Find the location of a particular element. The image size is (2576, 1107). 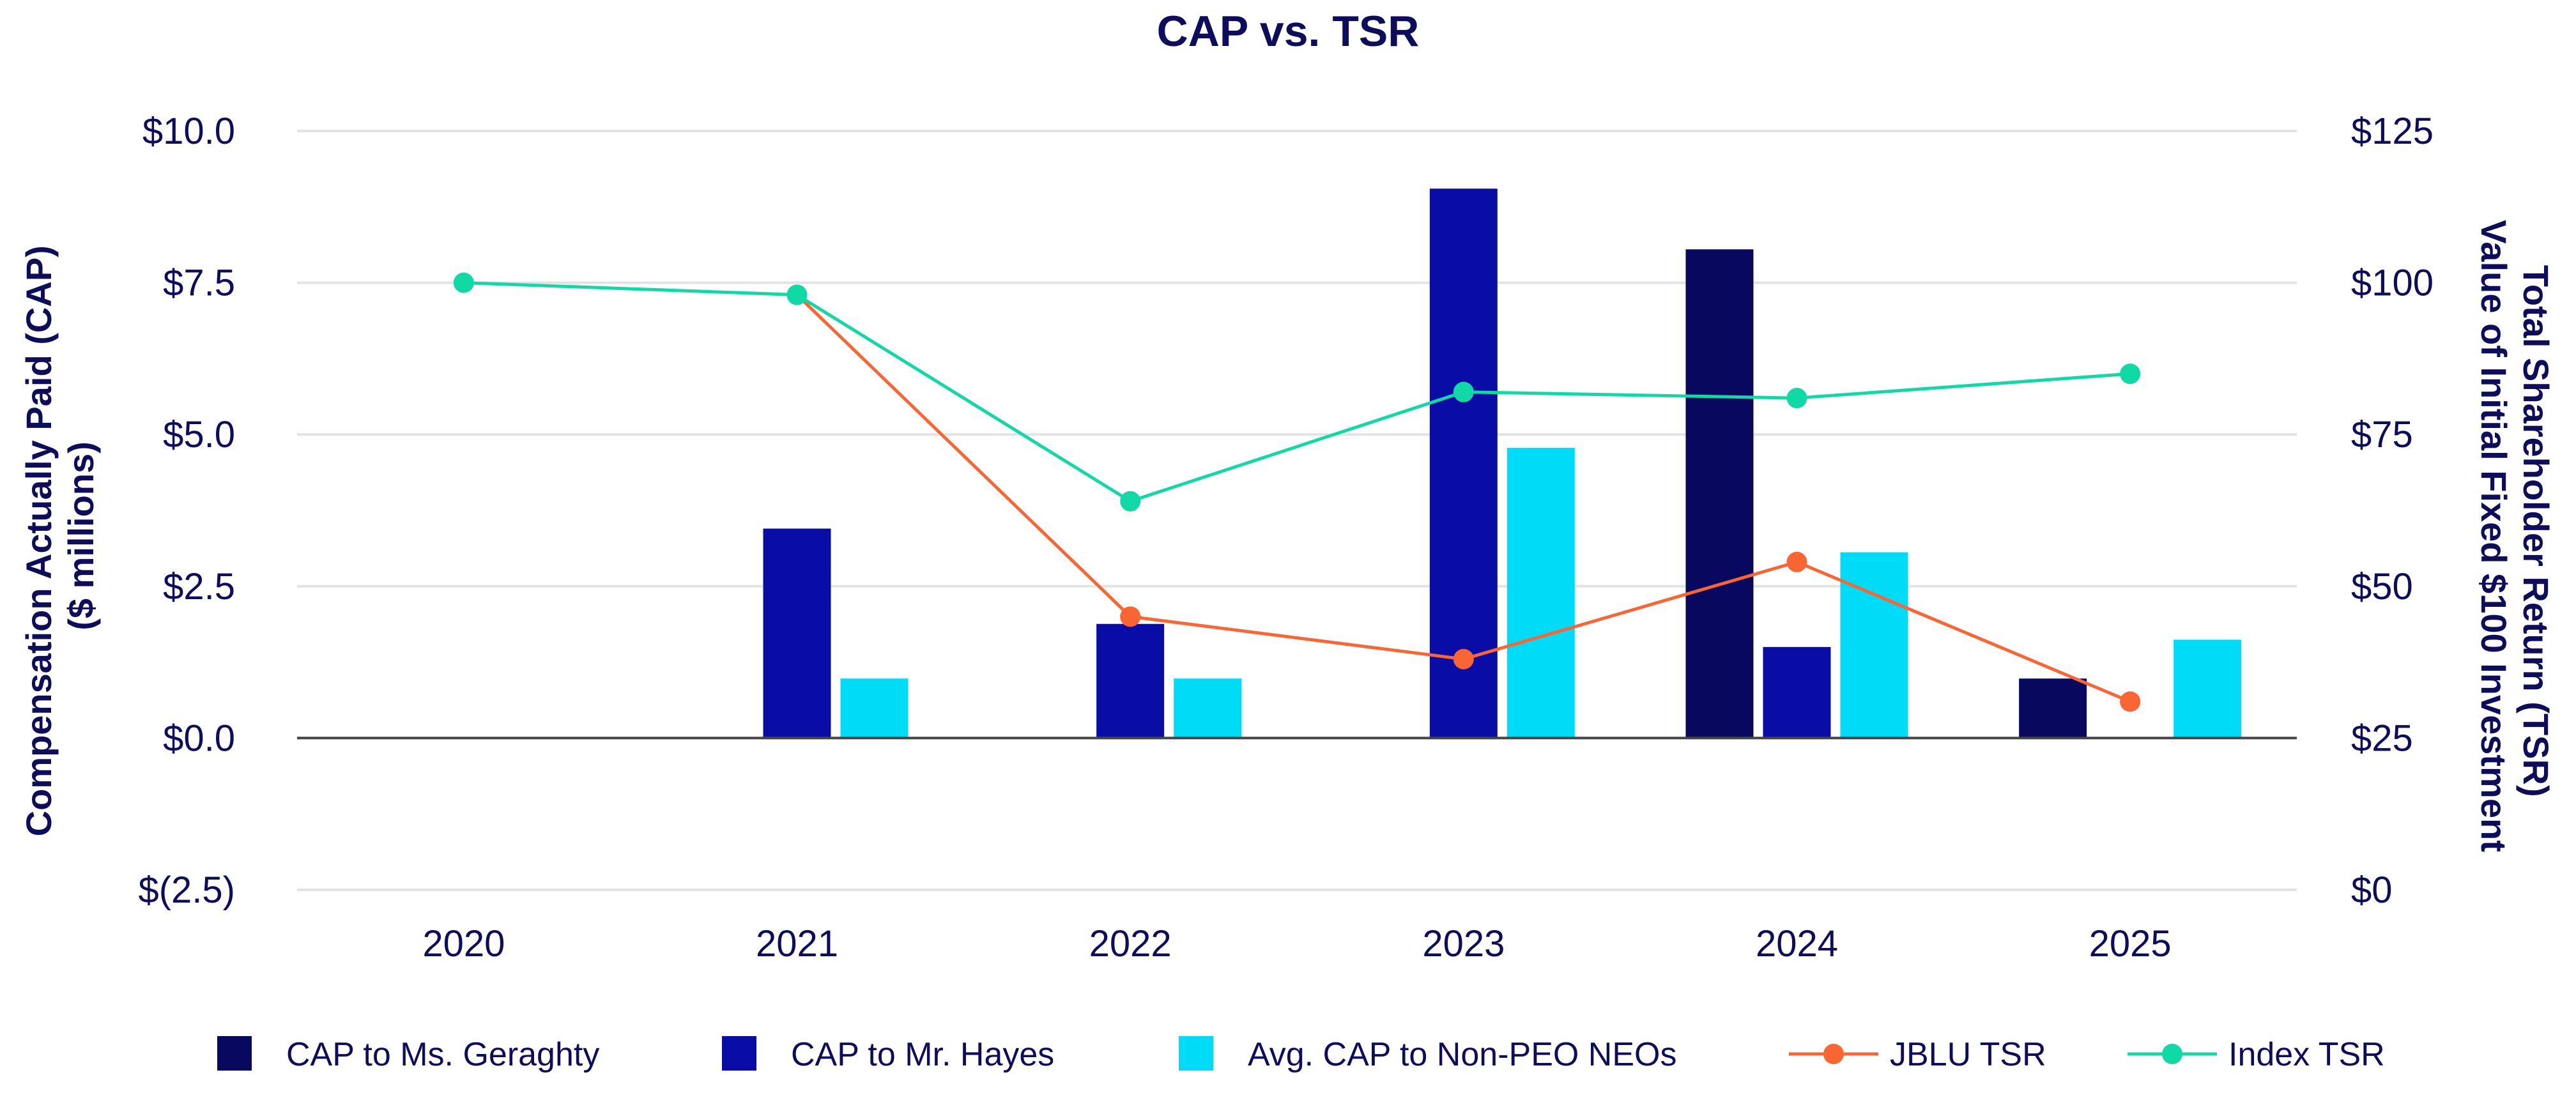

right-tick-label: $25 is located at coordinates (2382, 738).